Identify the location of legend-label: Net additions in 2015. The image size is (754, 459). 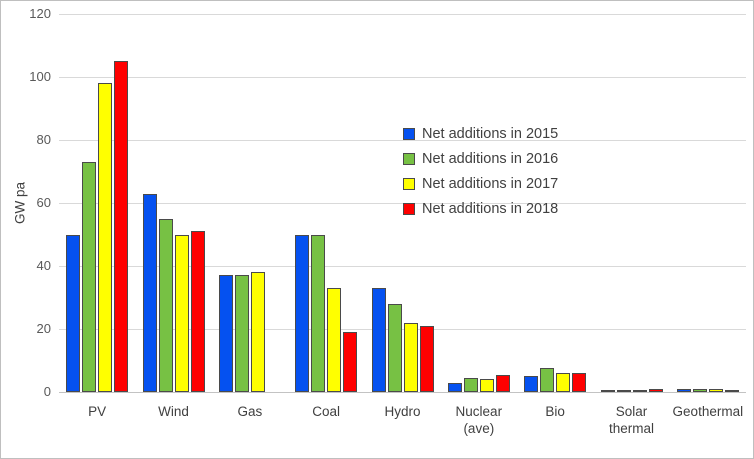
(490, 133).